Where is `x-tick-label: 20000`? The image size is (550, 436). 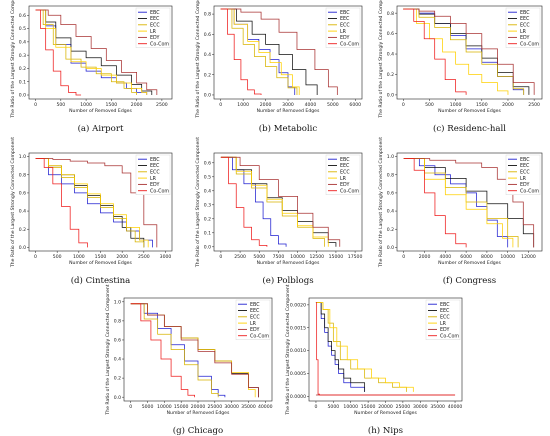 x-tick-label: 20000 is located at coordinates (198, 407).